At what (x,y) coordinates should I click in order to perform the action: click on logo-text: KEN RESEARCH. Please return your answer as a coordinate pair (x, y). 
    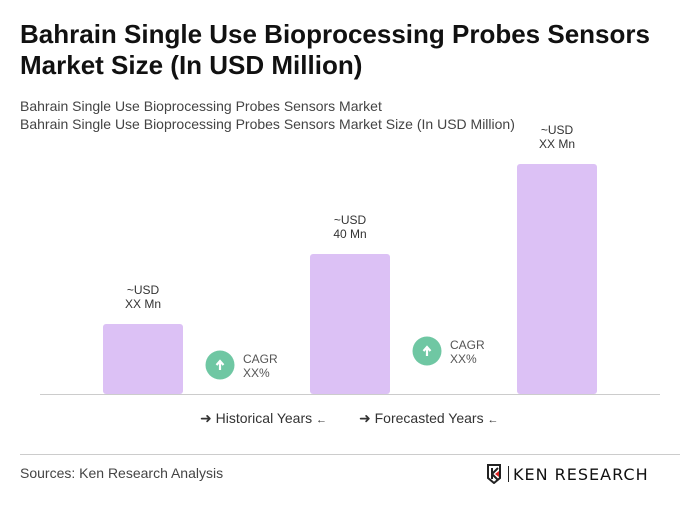
    Looking at the image, I should click on (581, 474).